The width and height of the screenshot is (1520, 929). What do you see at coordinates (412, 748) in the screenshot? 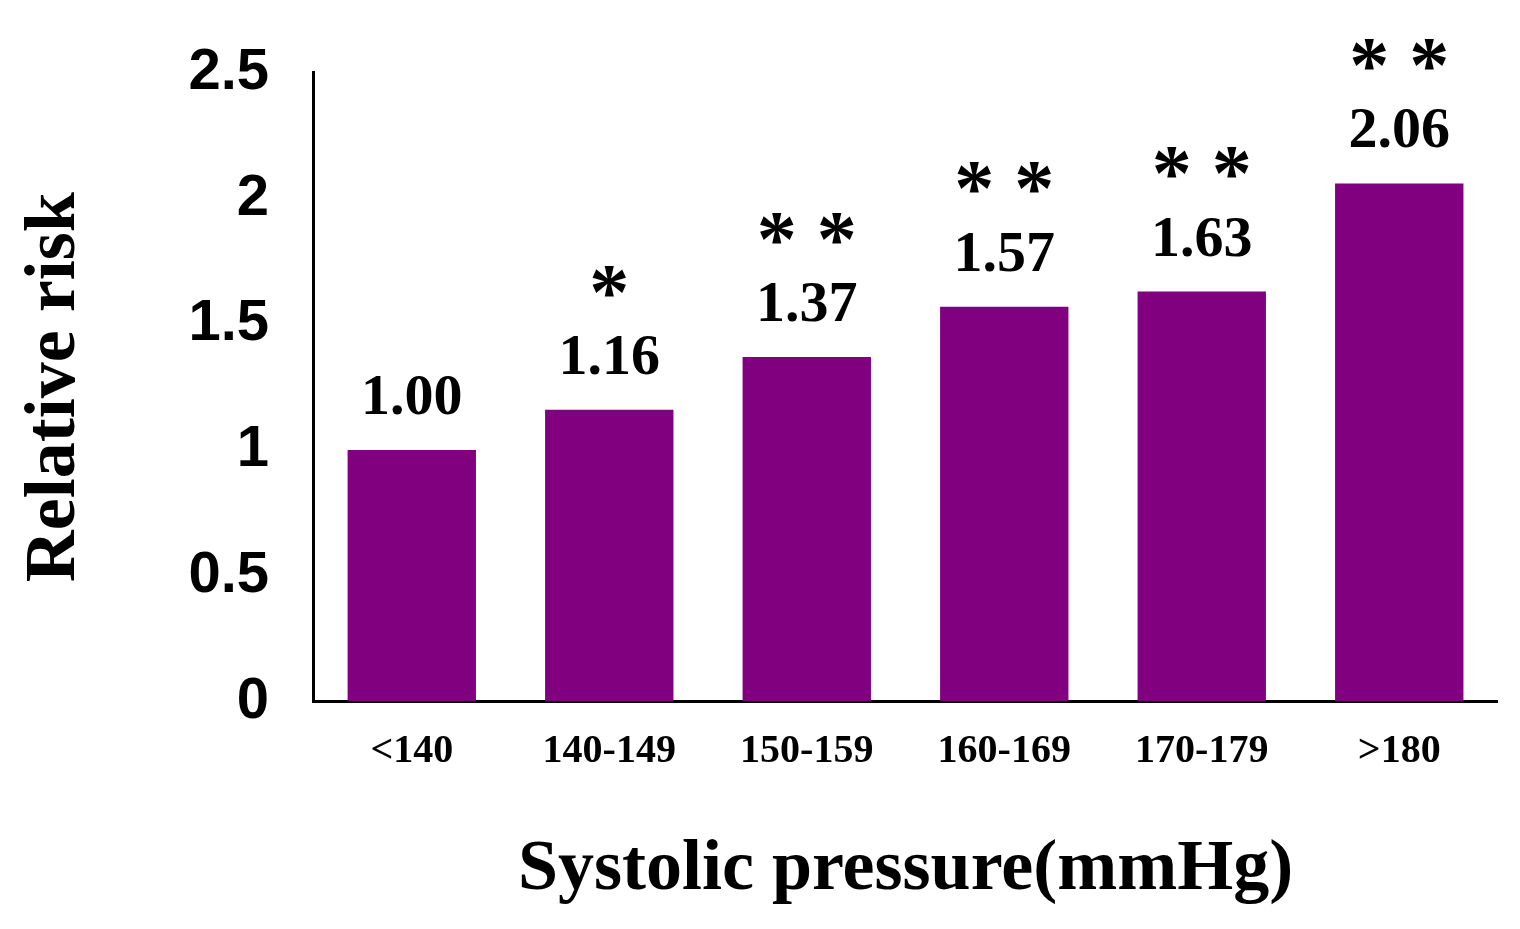
I see `x-tick-label: <140` at bounding box center [412, 748].